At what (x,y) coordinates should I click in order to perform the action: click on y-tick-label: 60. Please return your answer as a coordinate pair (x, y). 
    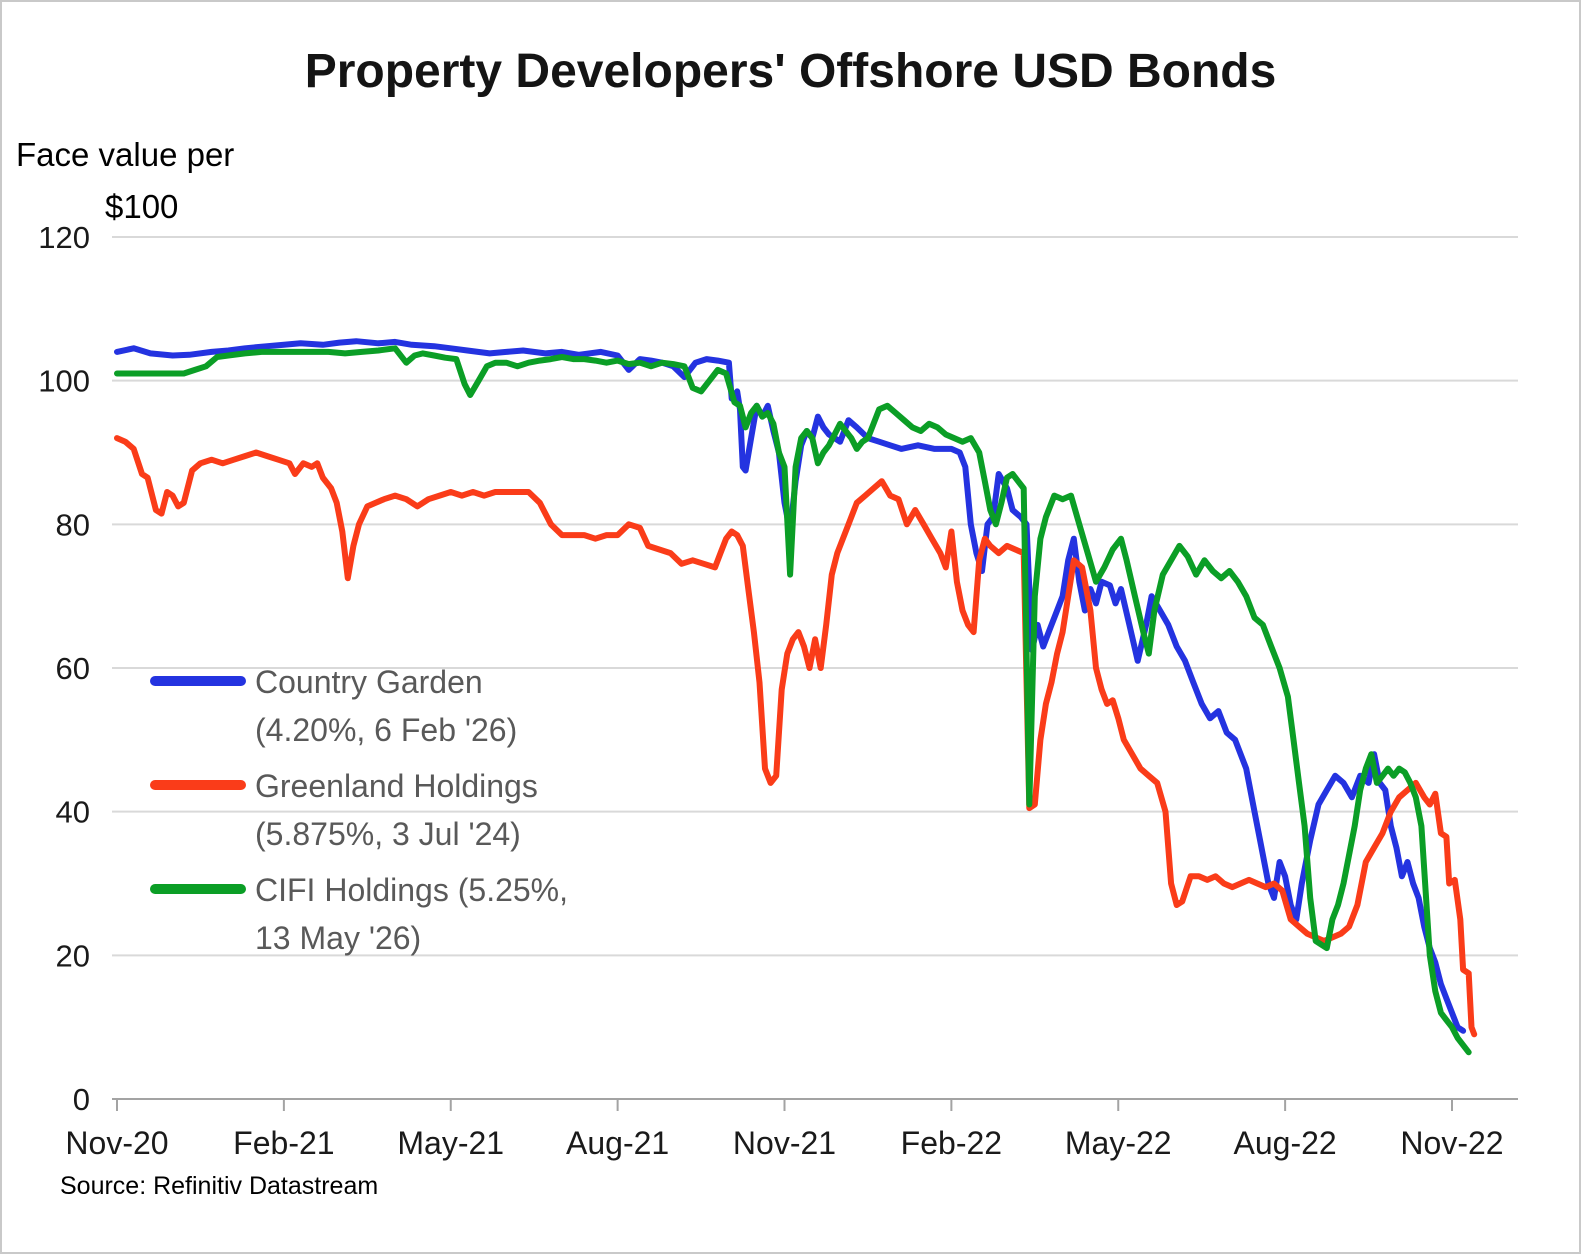
    Looking at the image, I should click on (73, 668).